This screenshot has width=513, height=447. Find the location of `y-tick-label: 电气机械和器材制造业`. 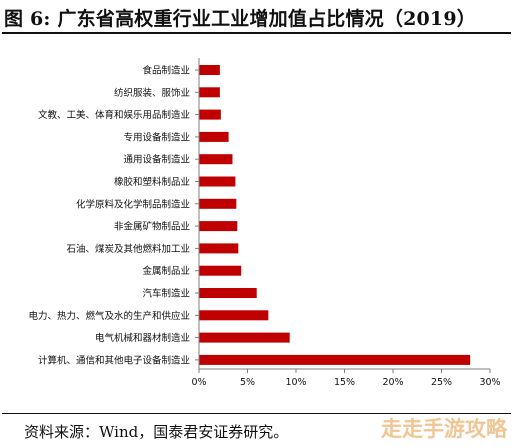

y-tick-label: 电气机械和器材制造业 is located at coordinates (142, 338).